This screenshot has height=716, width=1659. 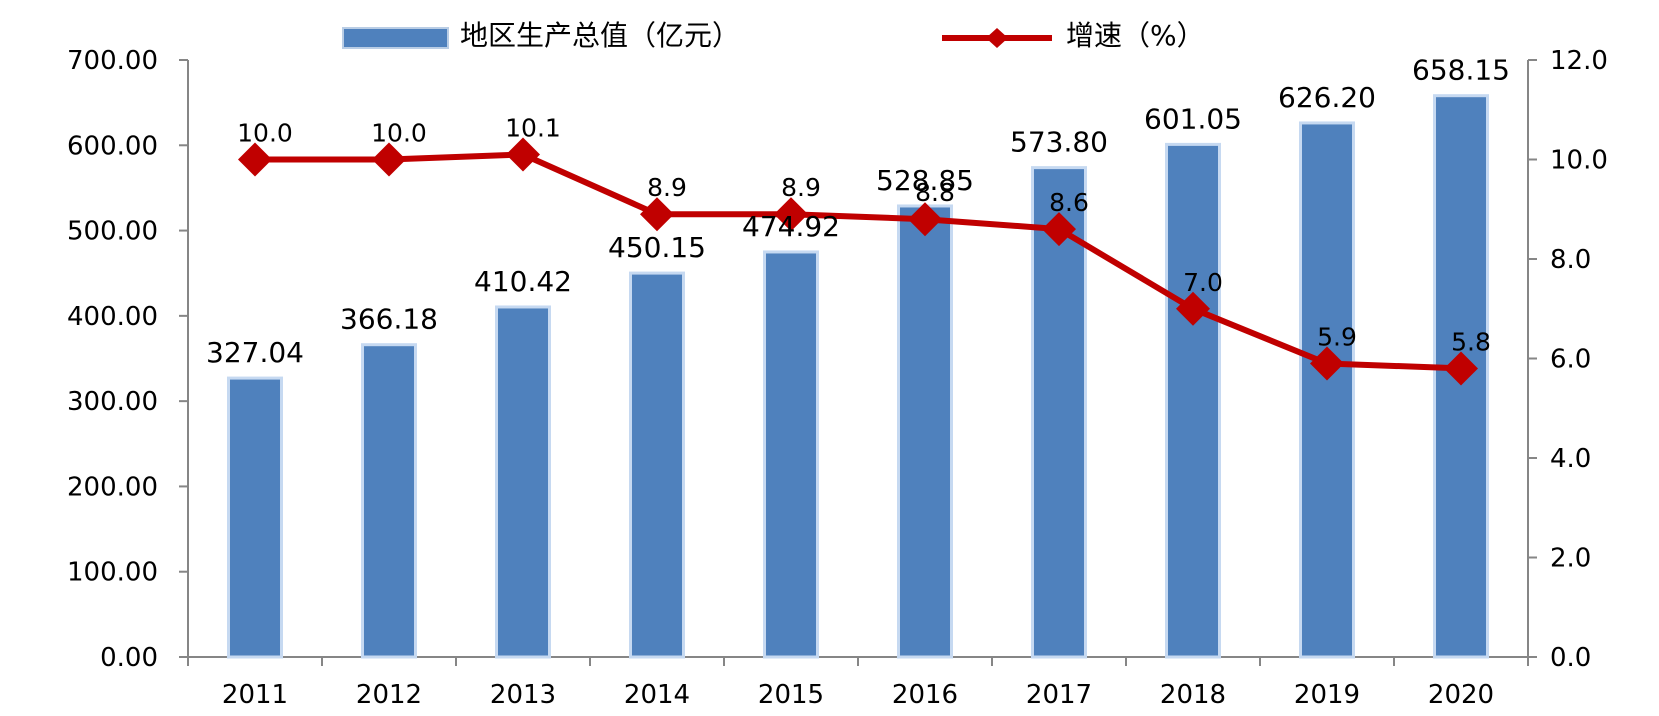 I want to click on bar-value-label: 601.05, so click(x=1193, y=118).